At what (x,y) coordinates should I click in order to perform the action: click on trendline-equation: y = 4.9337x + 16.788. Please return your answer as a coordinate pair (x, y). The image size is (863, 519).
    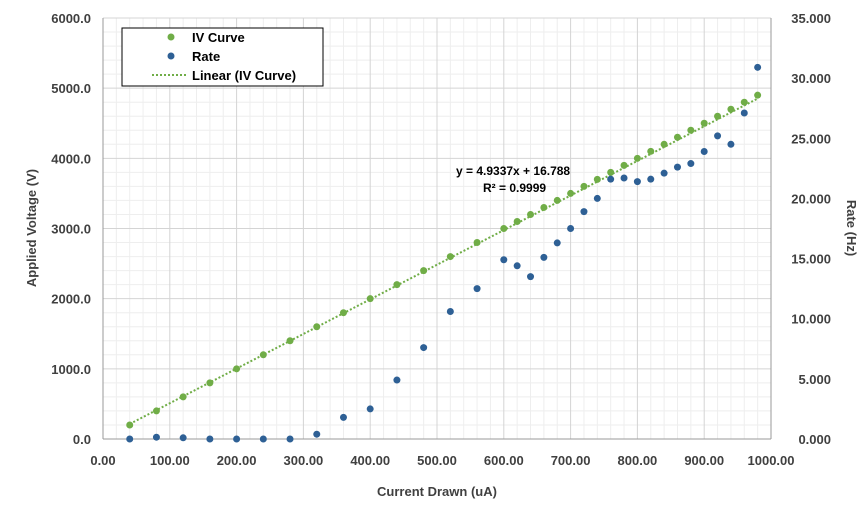
    Looking at the image, I should click on (513, 171).